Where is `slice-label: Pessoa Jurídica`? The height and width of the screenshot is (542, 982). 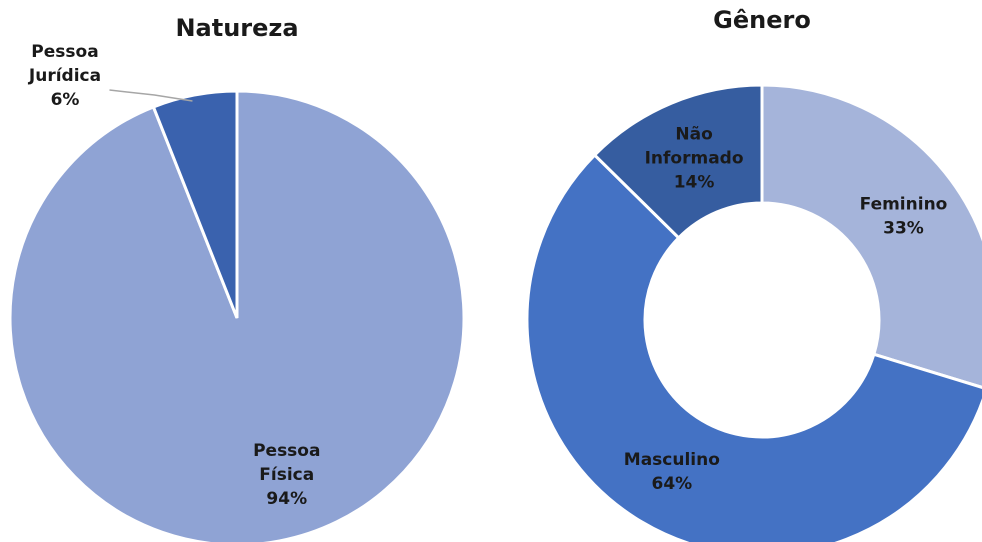 slice-label: Pessoa Jurídica is located at coordinates (64, 64).